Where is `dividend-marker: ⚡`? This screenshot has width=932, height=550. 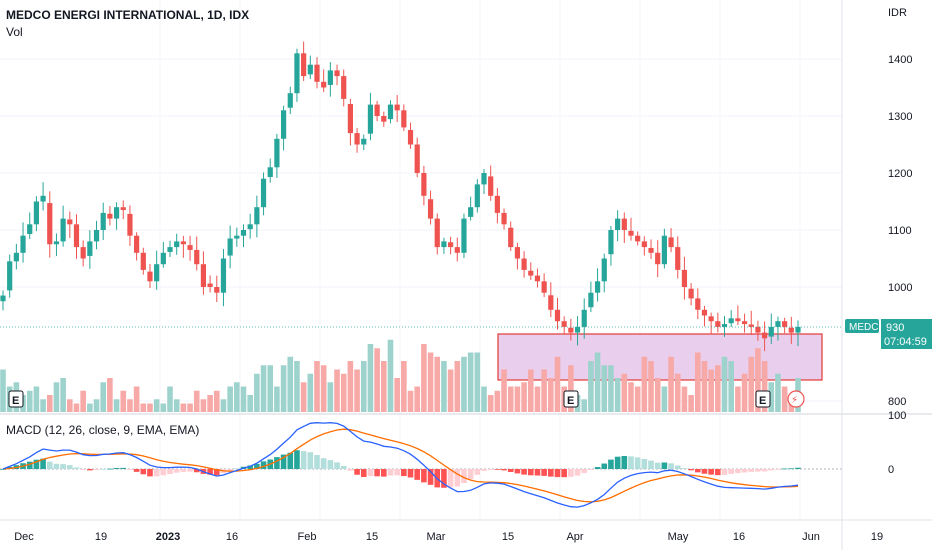 dividend-marker: ⚡ is located at coordinates (796, 399).